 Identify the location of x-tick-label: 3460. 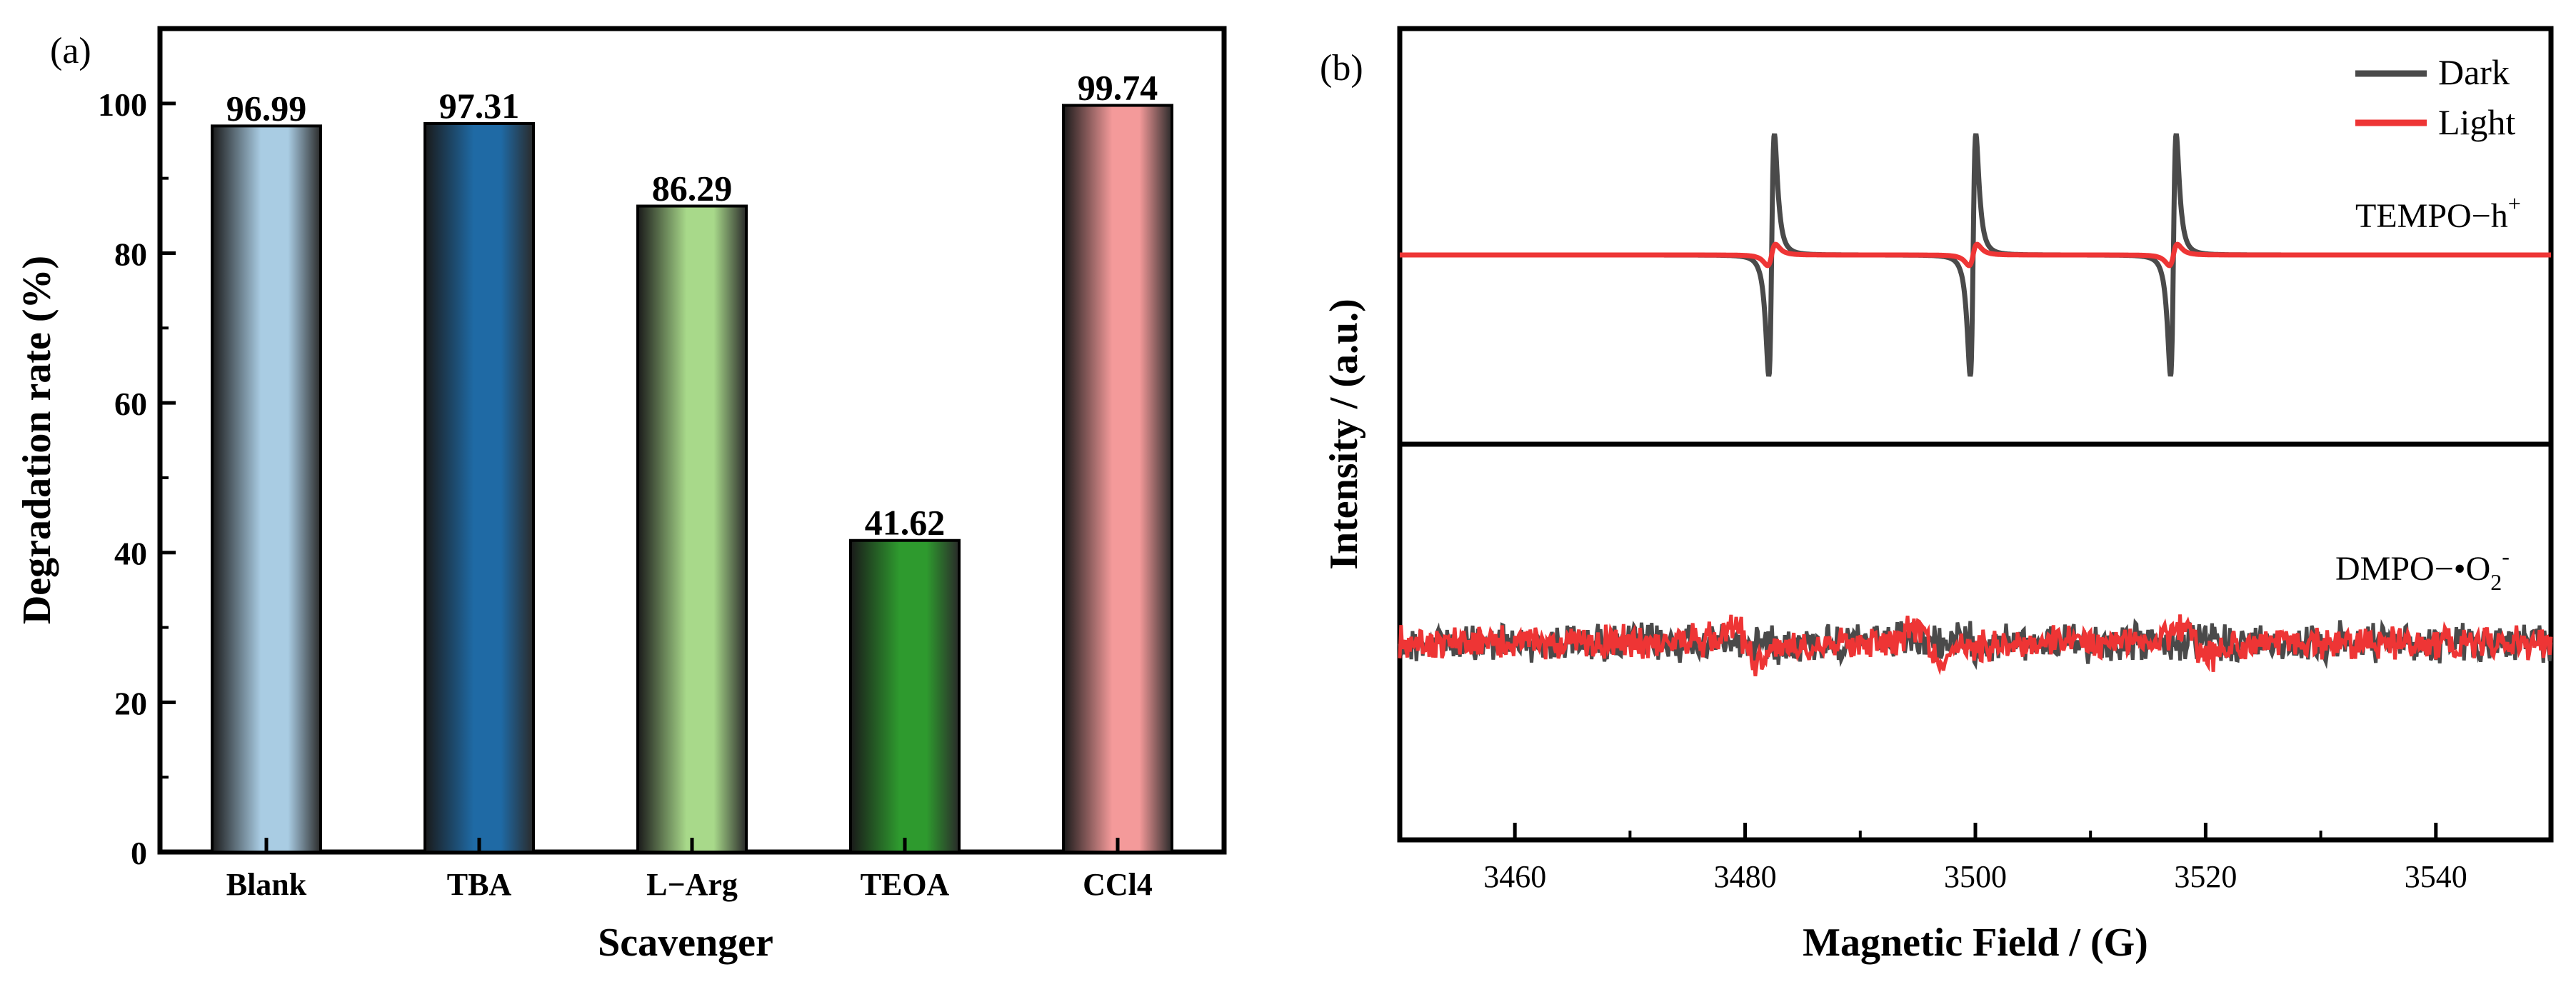
(1514, 876).